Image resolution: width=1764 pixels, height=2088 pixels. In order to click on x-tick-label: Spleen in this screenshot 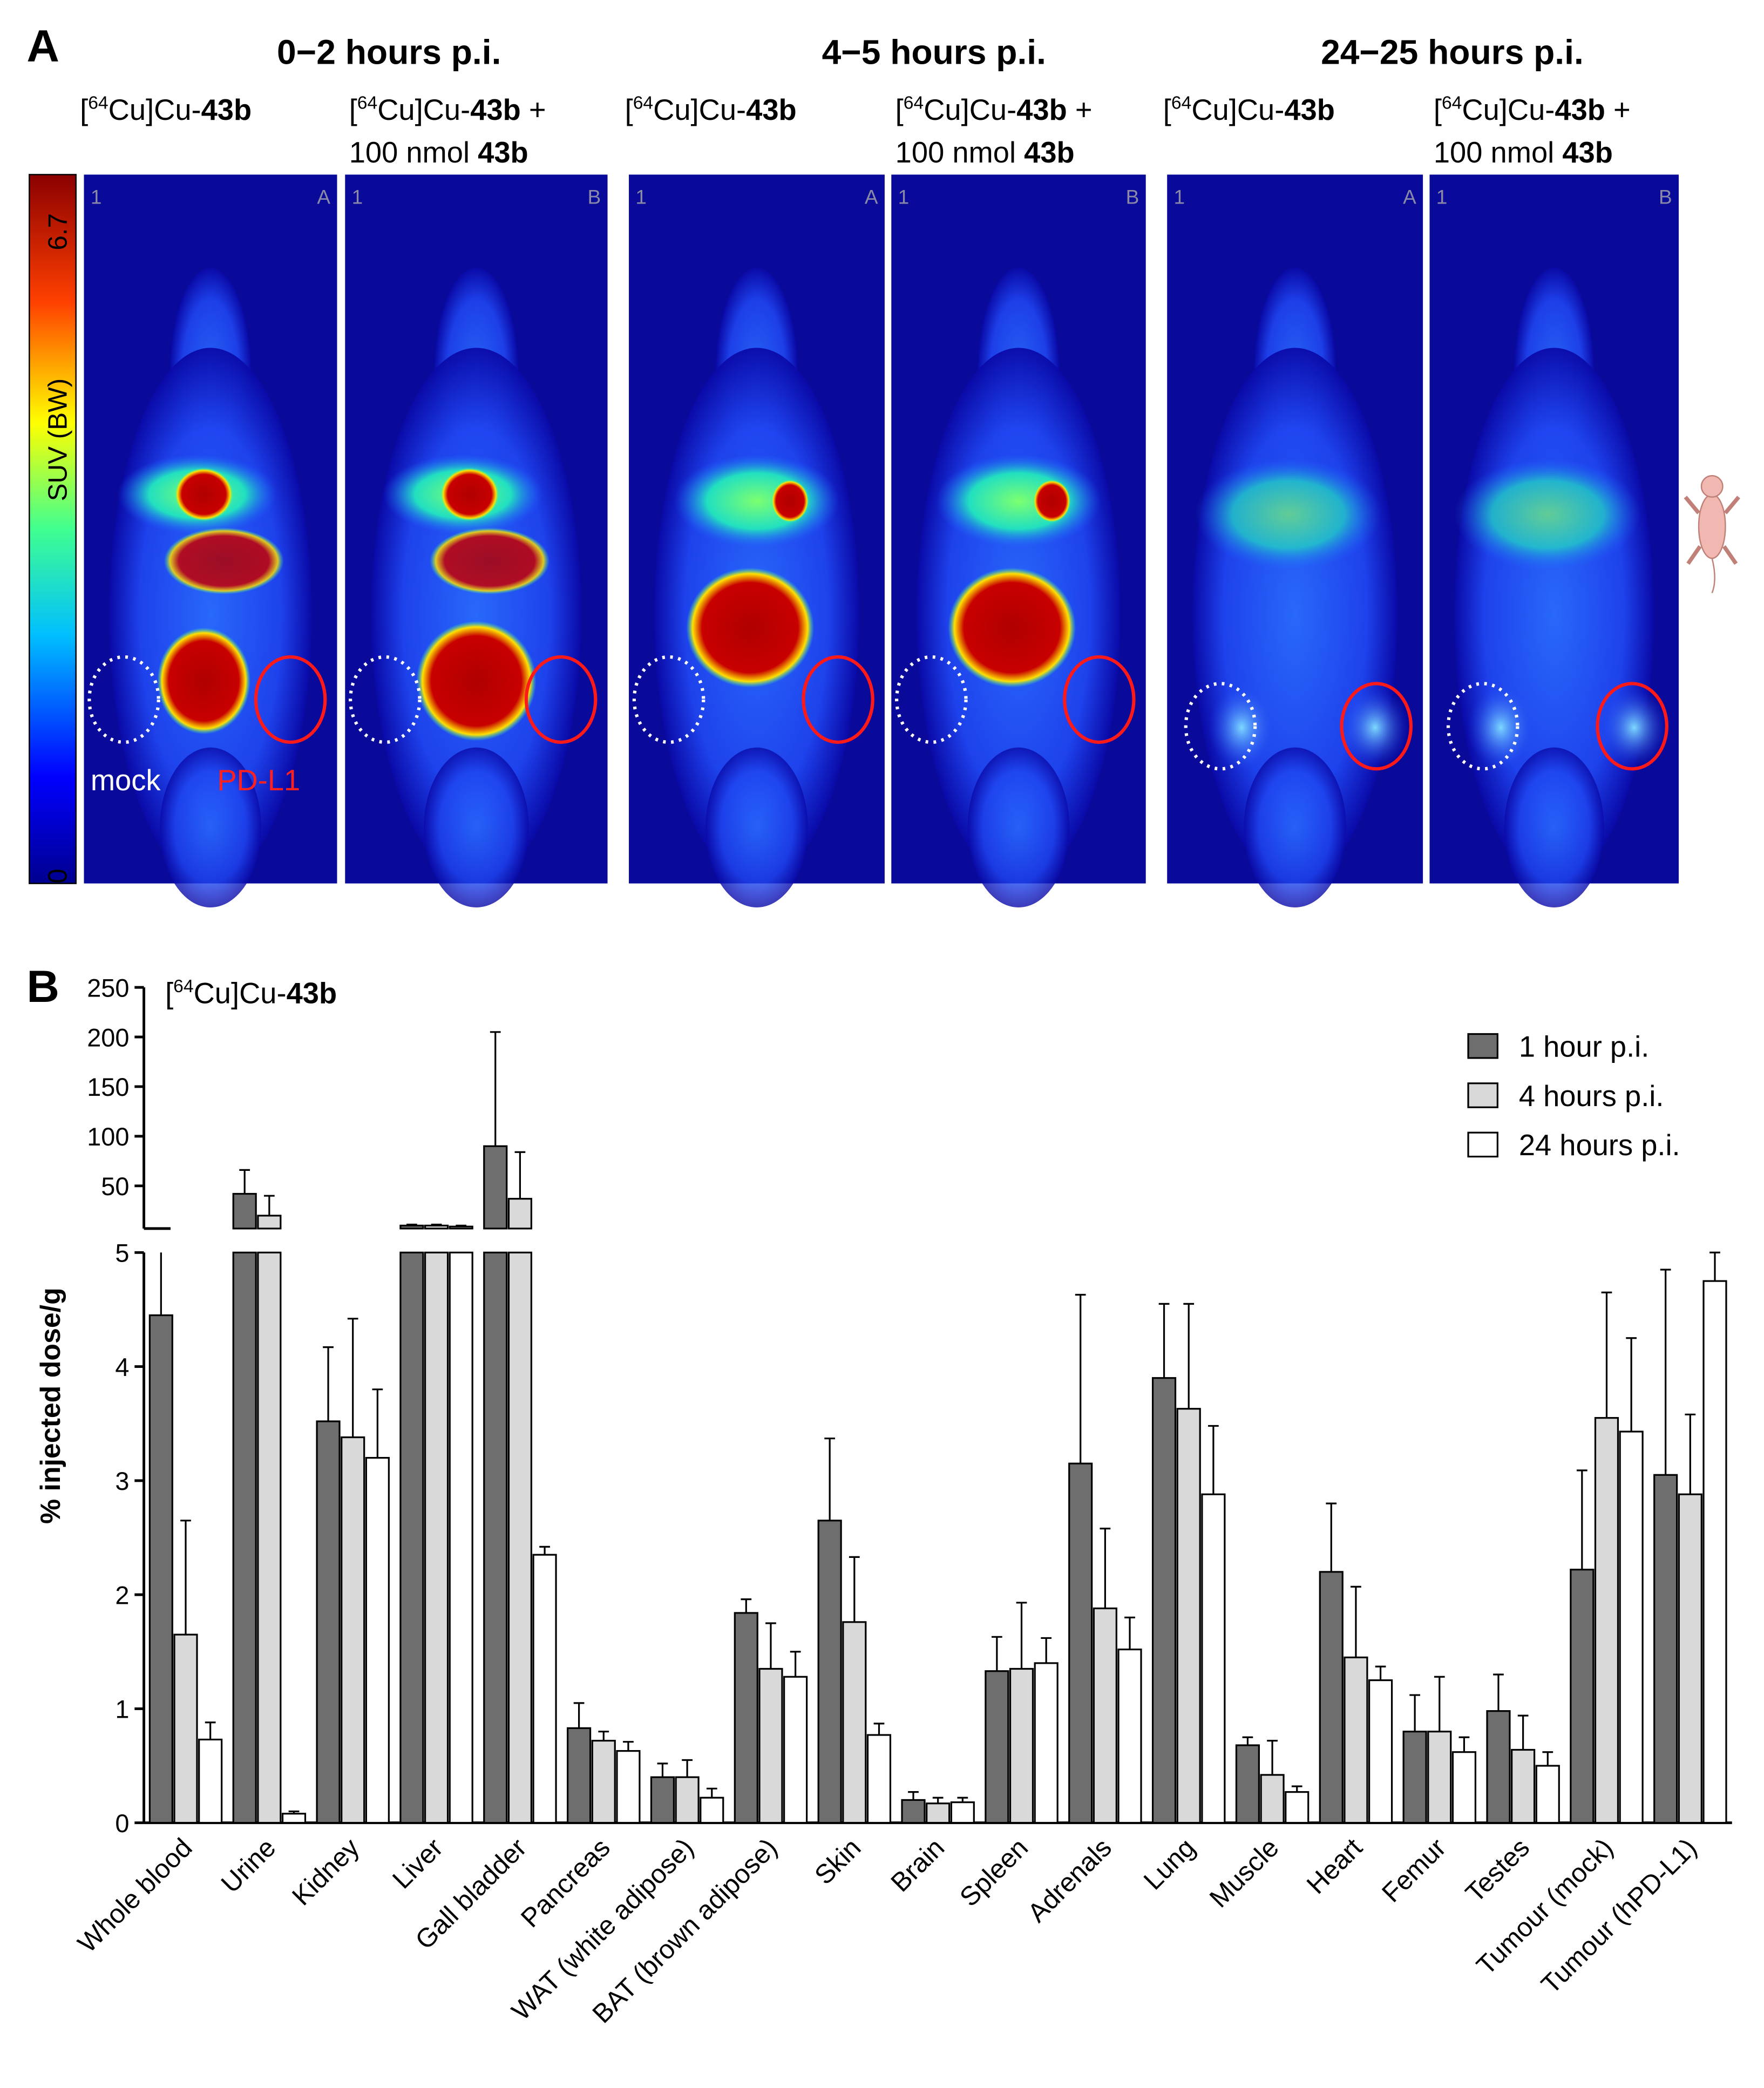, I will do `click(994, 1873)`.